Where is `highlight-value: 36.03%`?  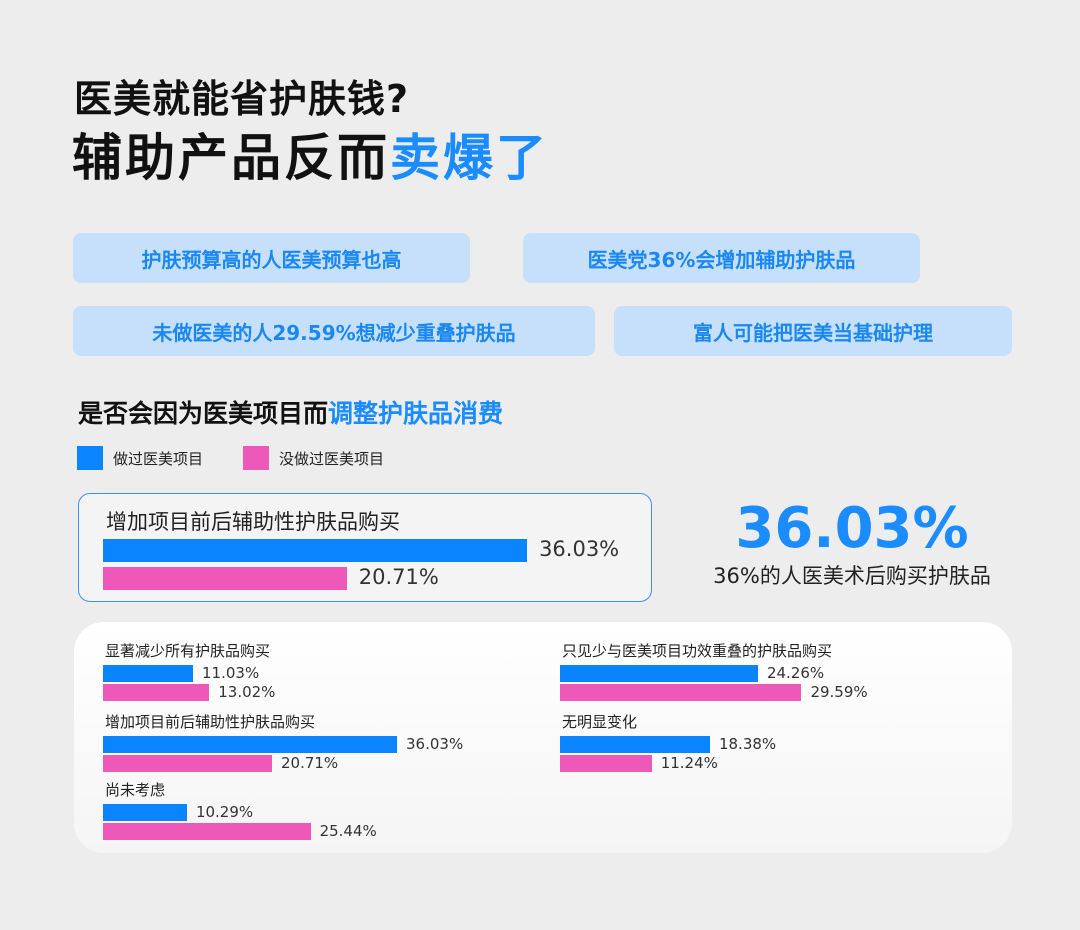 highlight-value: 36.03% is located at coordinates (852, 528).